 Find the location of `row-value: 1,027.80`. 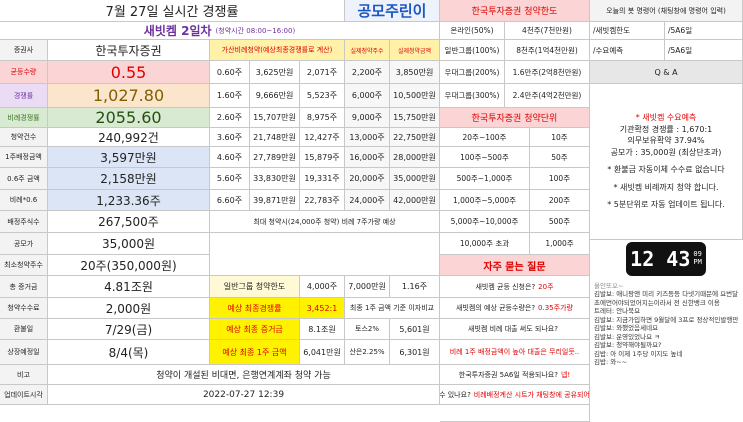

row-value: 1,027.80 is located at coordinates (129, 96).